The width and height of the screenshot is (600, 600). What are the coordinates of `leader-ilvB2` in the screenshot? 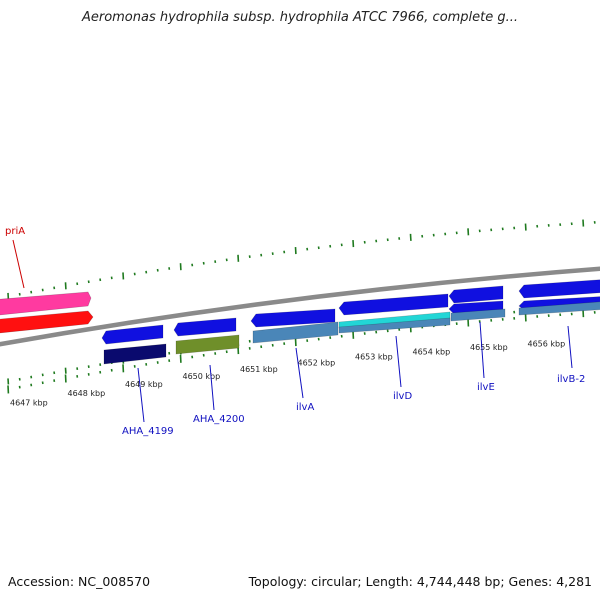 It's located at (570, 347).